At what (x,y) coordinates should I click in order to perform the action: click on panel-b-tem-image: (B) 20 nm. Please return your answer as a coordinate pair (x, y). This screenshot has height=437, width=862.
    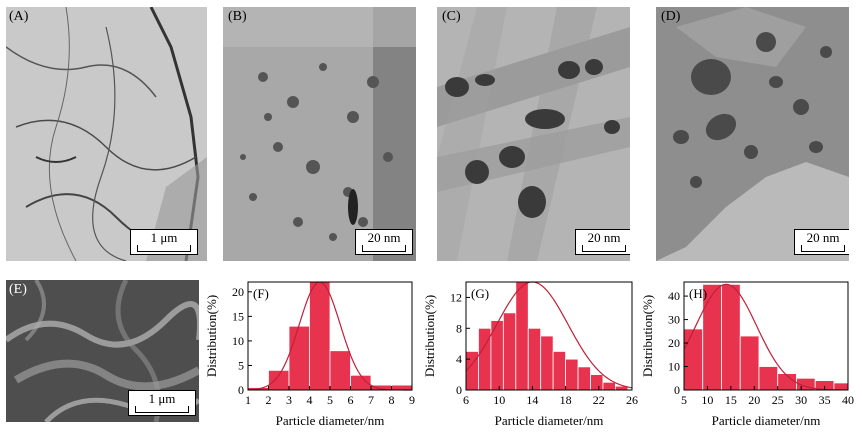
    Looking at the image, I should click on (319, 134).